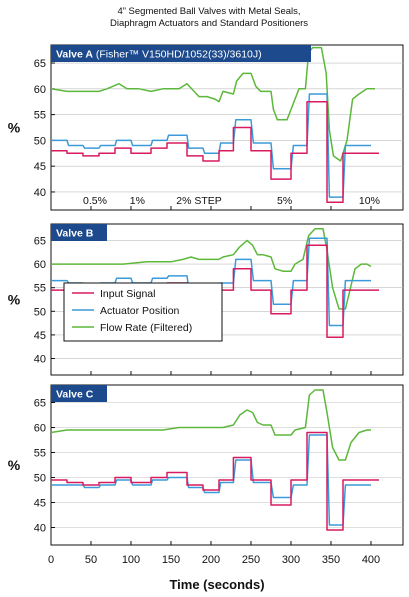 This screenshot has width=409, height=597. Describe the element at coordinates (211, 560) in the screenshot. I see `x-tick-label: 200` at that location.